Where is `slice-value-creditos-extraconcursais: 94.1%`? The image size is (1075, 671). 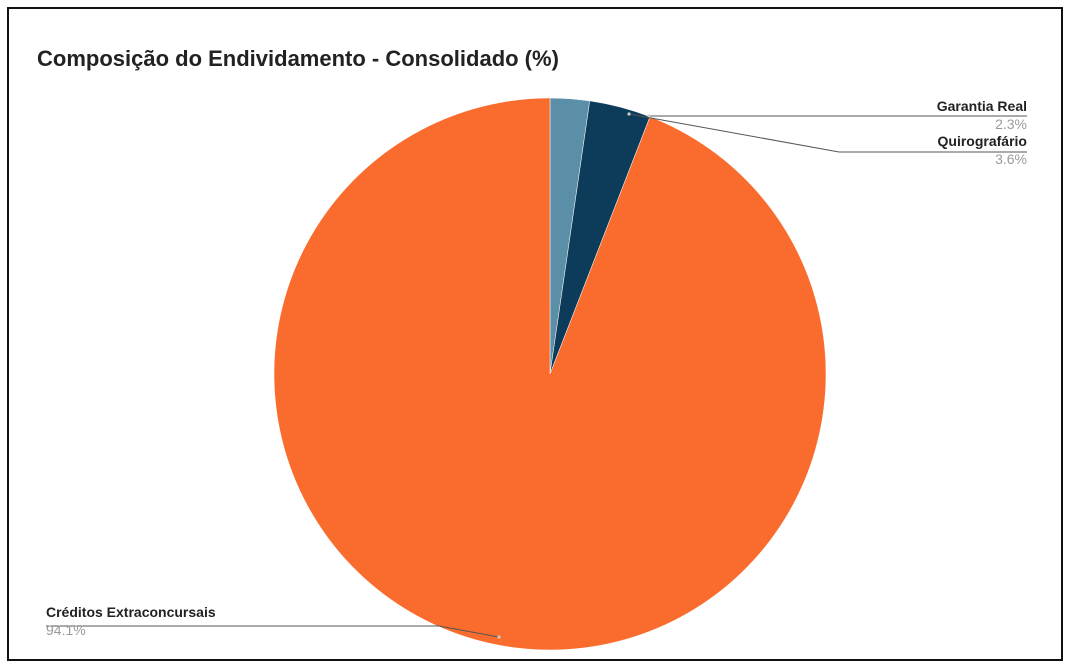
slice-value-creditos-extraconcursais: 94.1% is located at coordinates (66, 630).